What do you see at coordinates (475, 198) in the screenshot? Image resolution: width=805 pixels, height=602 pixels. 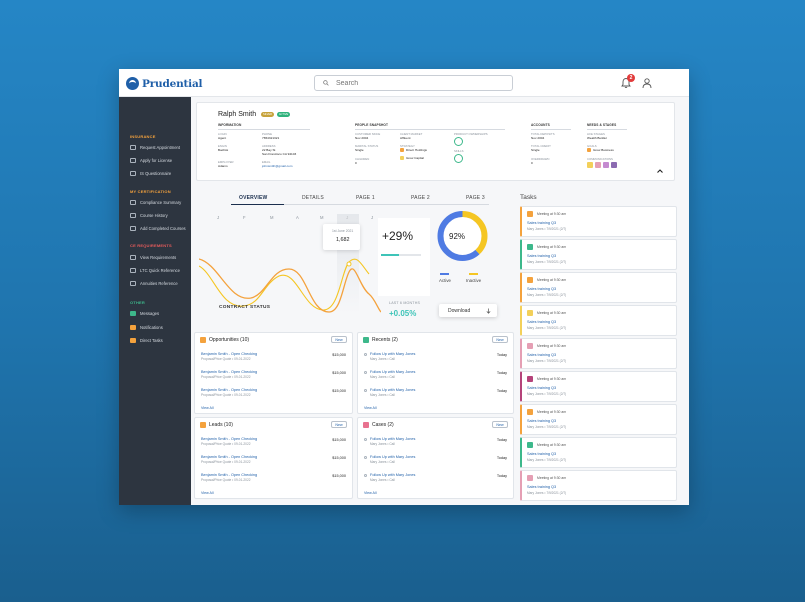 I see `tab-page-3: PAGE 3` at bounding box center [475, 198].